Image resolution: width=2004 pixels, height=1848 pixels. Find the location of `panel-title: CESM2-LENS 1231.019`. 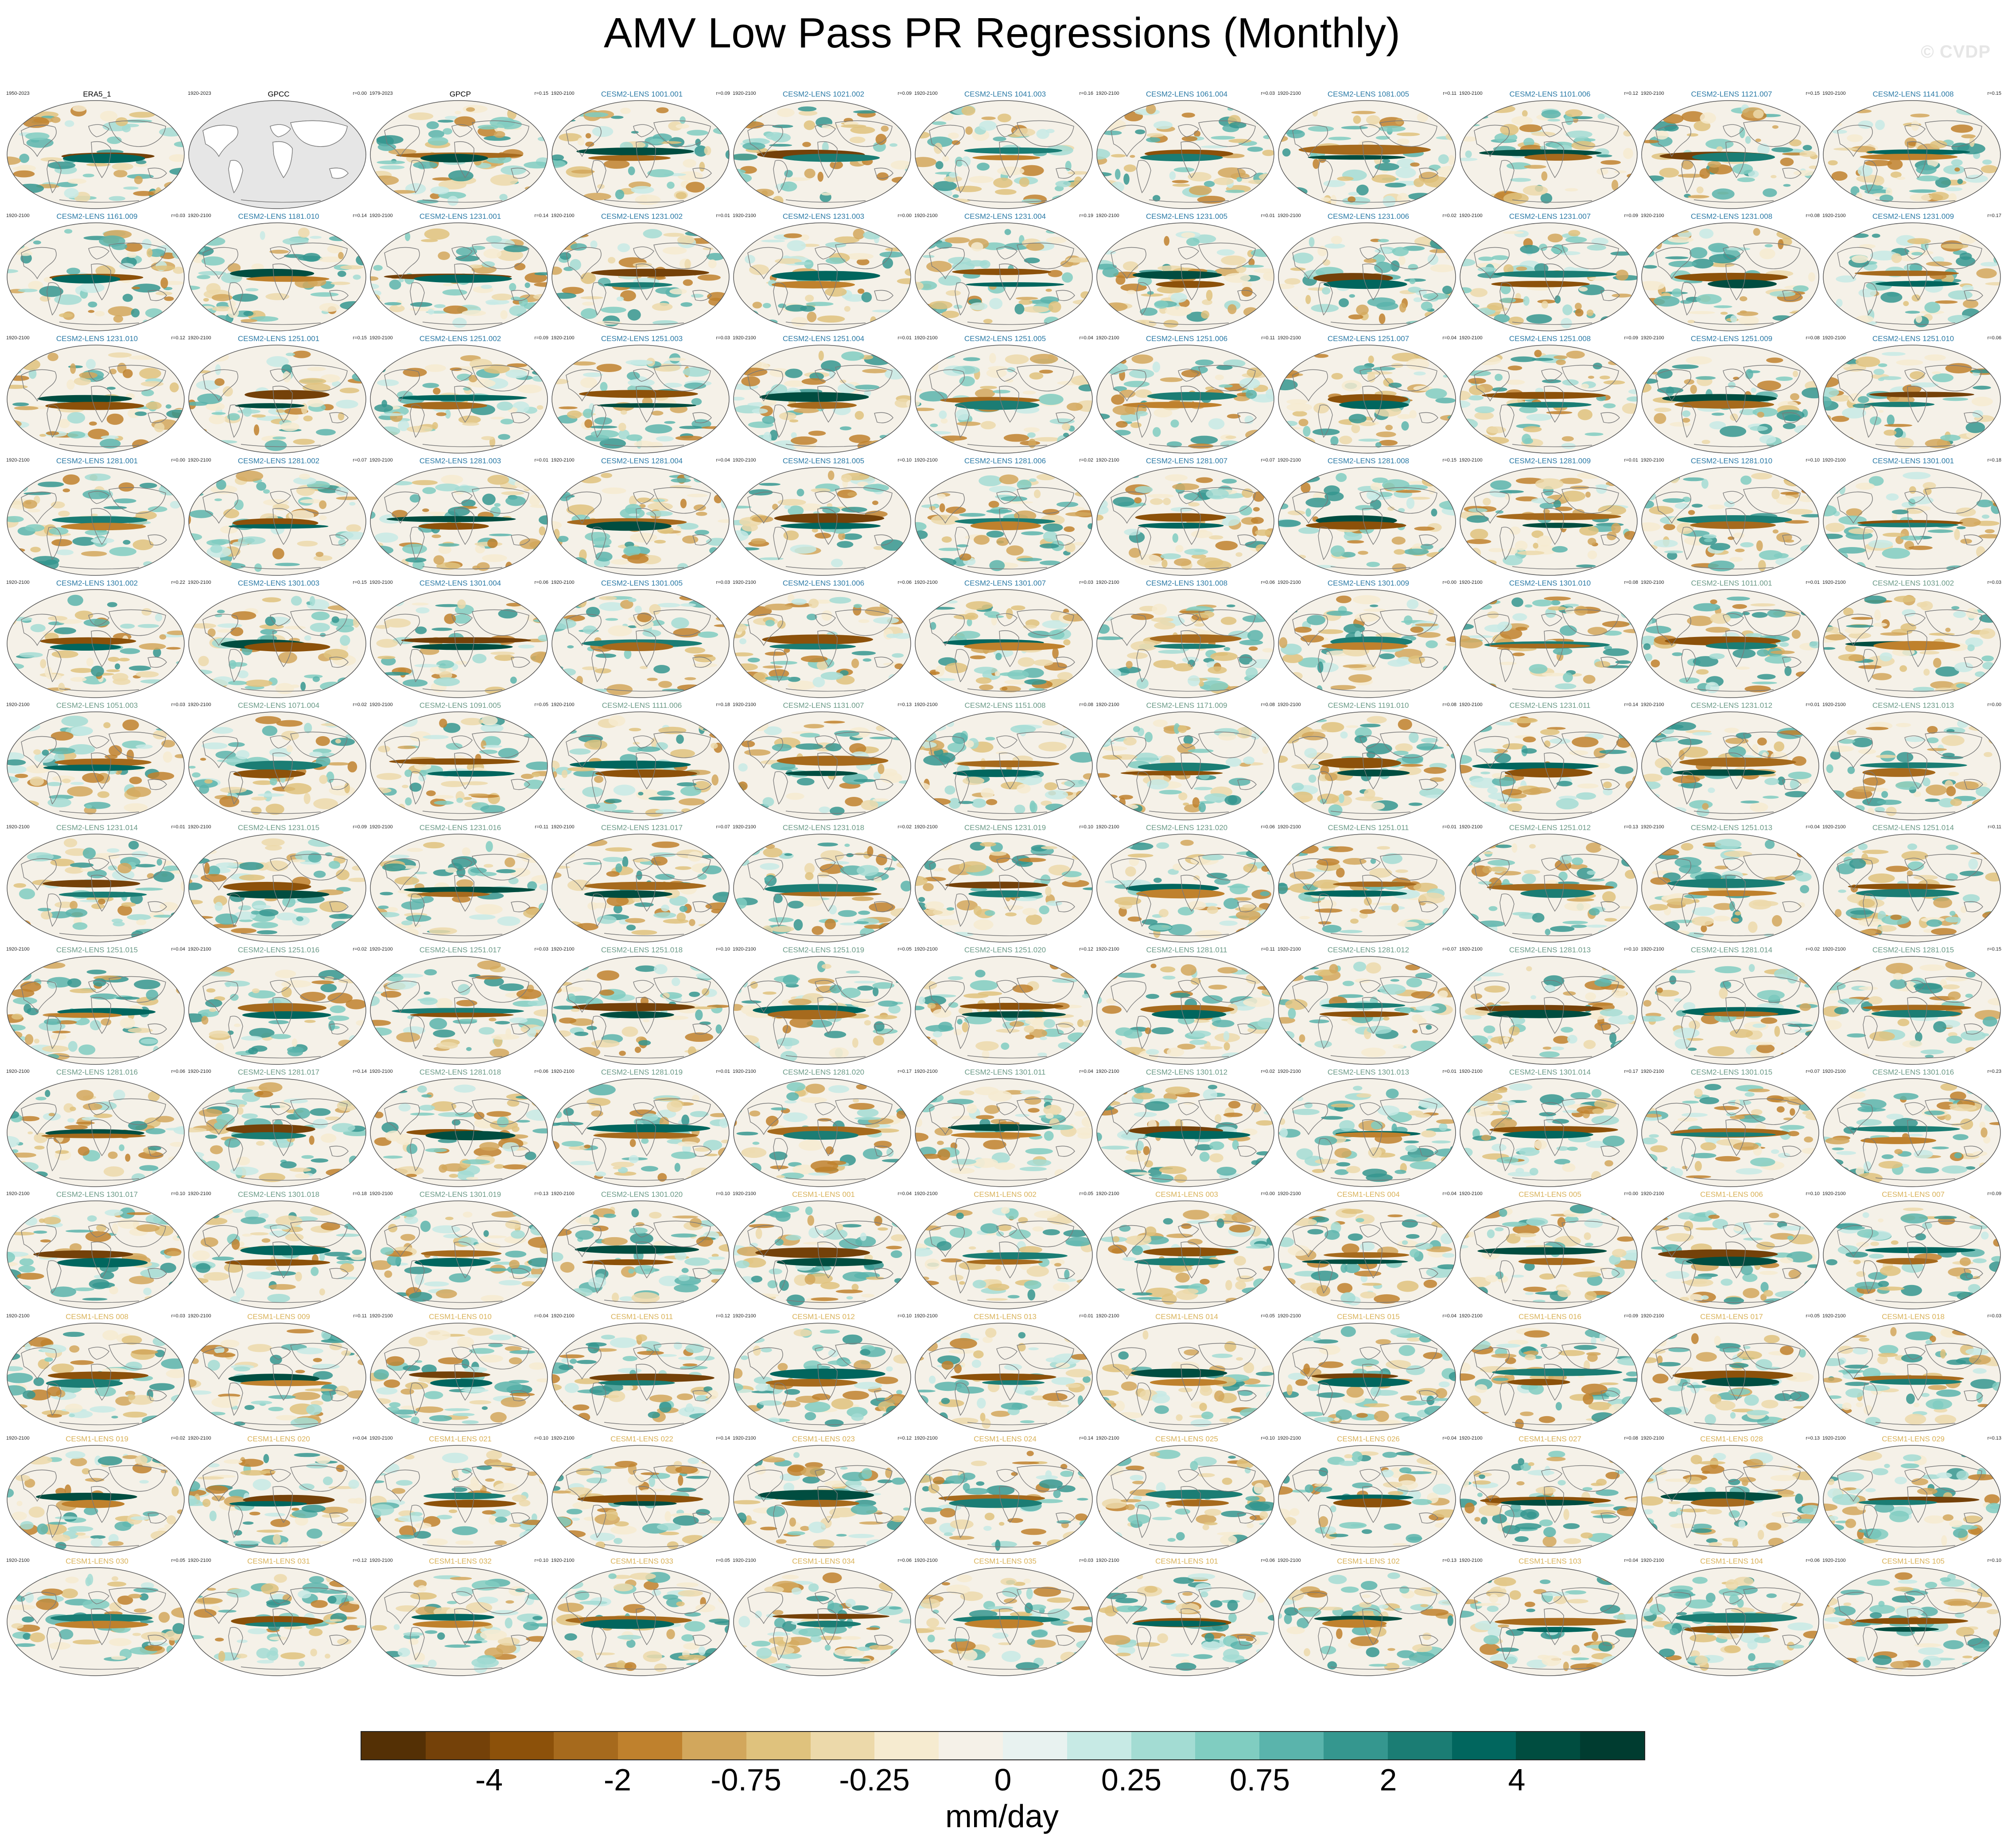

panel-title: CESM2-LENS 1231.019 is located at coordinates (1005, 828).